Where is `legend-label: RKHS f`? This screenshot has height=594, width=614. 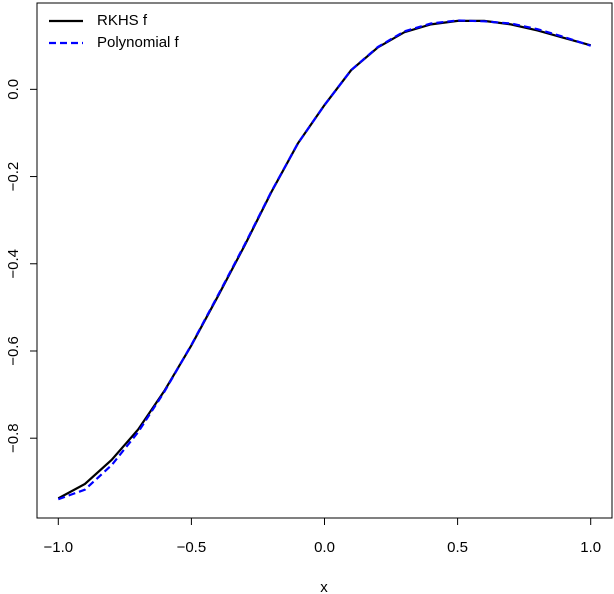 legend-label: RKHS f is located at coordinates (122, 20).